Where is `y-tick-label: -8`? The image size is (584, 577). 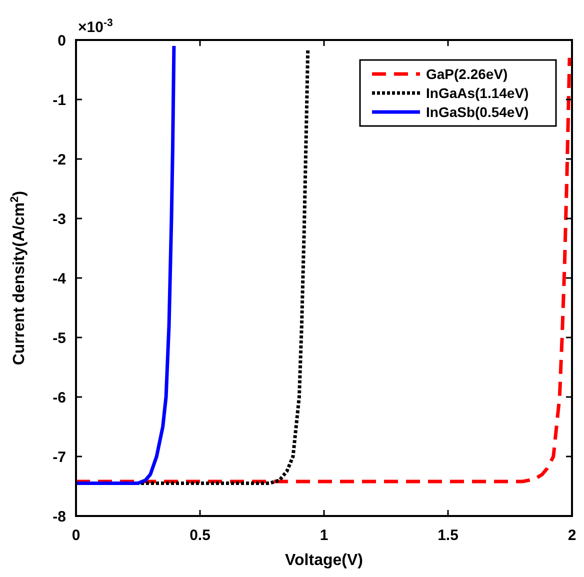 y-tick-label: -8 is located at coordinates (59, 517).